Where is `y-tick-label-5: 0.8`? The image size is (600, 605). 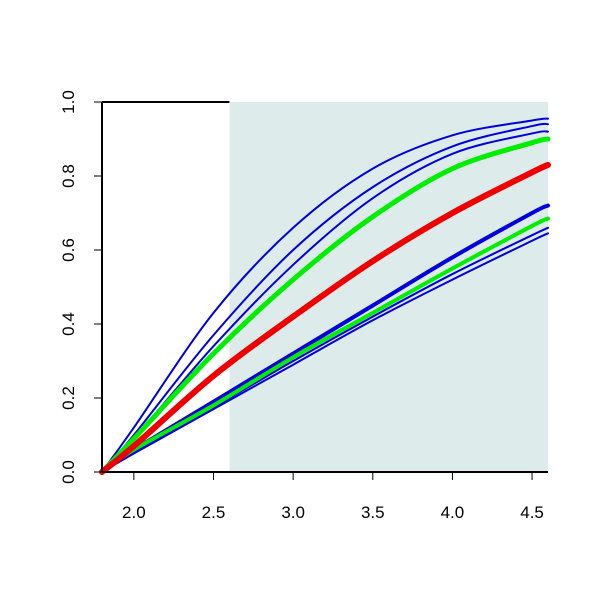 y-tick-label-5: 0.8 is located at coordinates (68, 176).